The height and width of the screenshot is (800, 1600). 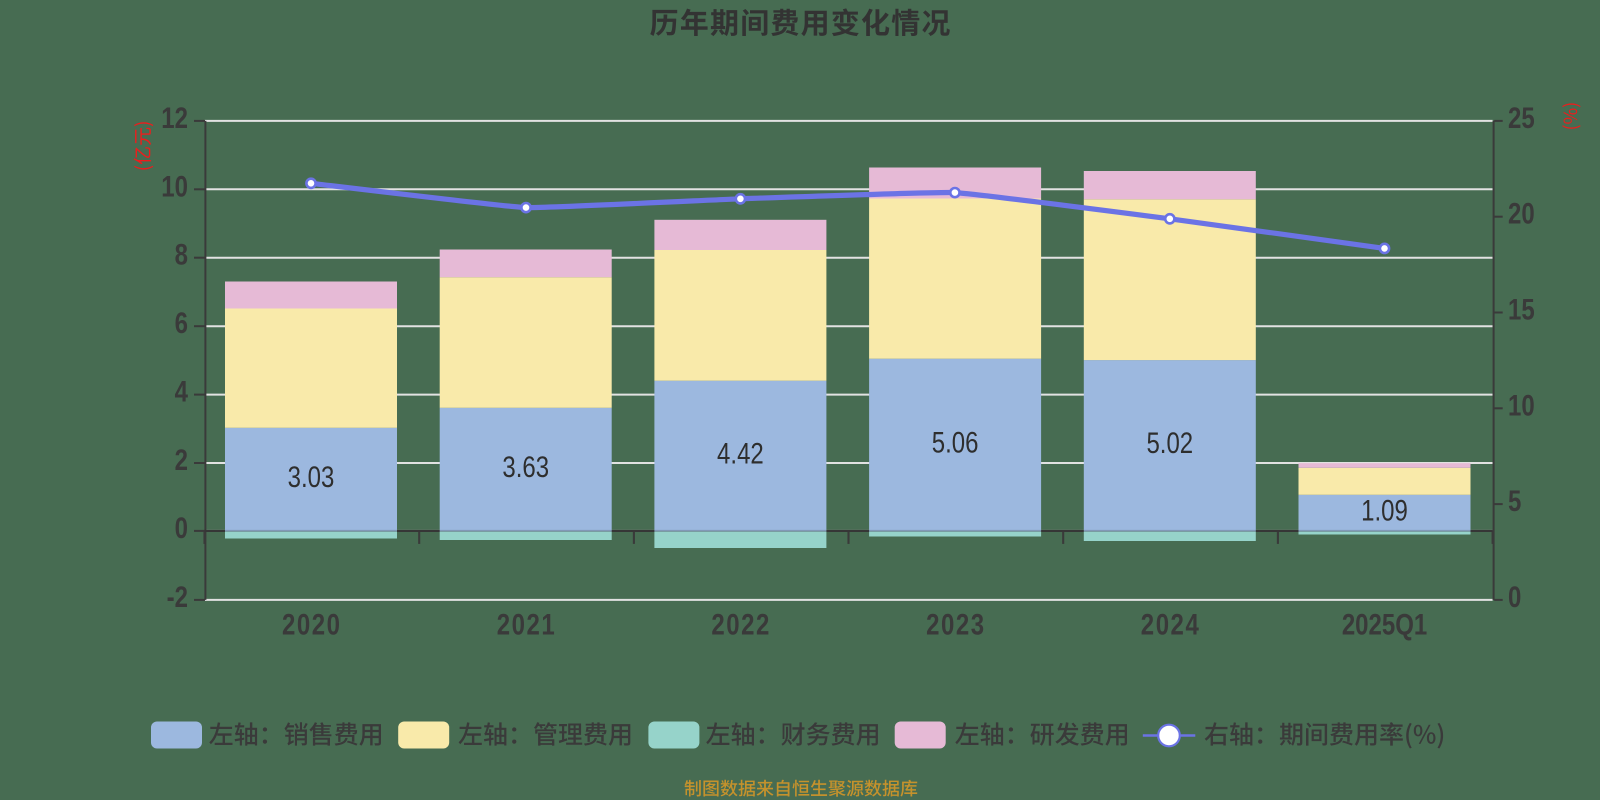 I want to click on svg-text: 25, so click(x=1521, y=117).